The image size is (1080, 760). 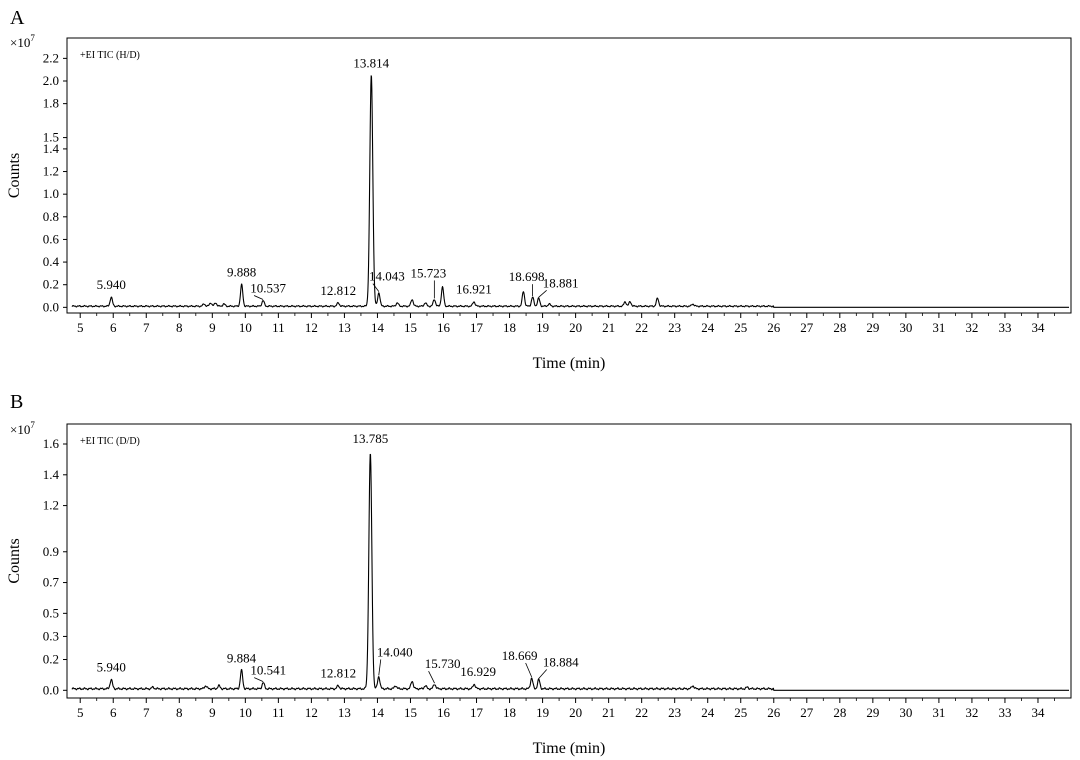 I want to click on chart-a-y-tick-label: 1.2, so click(x=51, y=171).